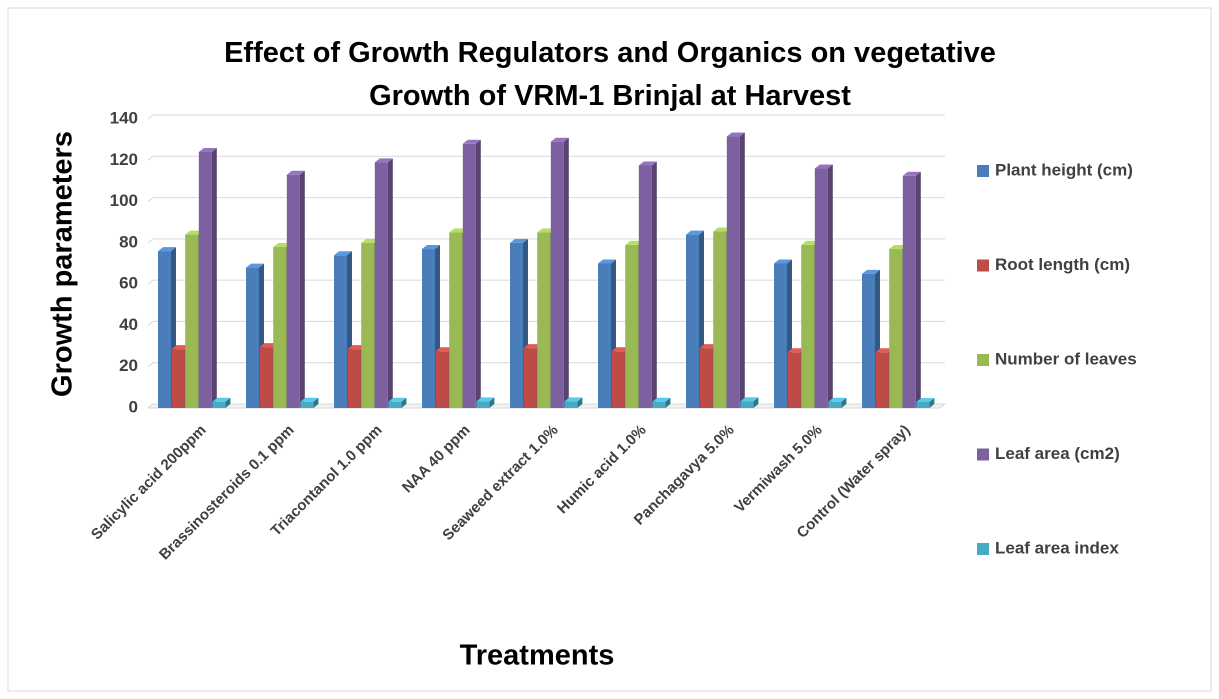  What do you see at coordinates (128, 283) in the screenshot?
I see `y-tick-label: 60` at bounding box center [128, 283].